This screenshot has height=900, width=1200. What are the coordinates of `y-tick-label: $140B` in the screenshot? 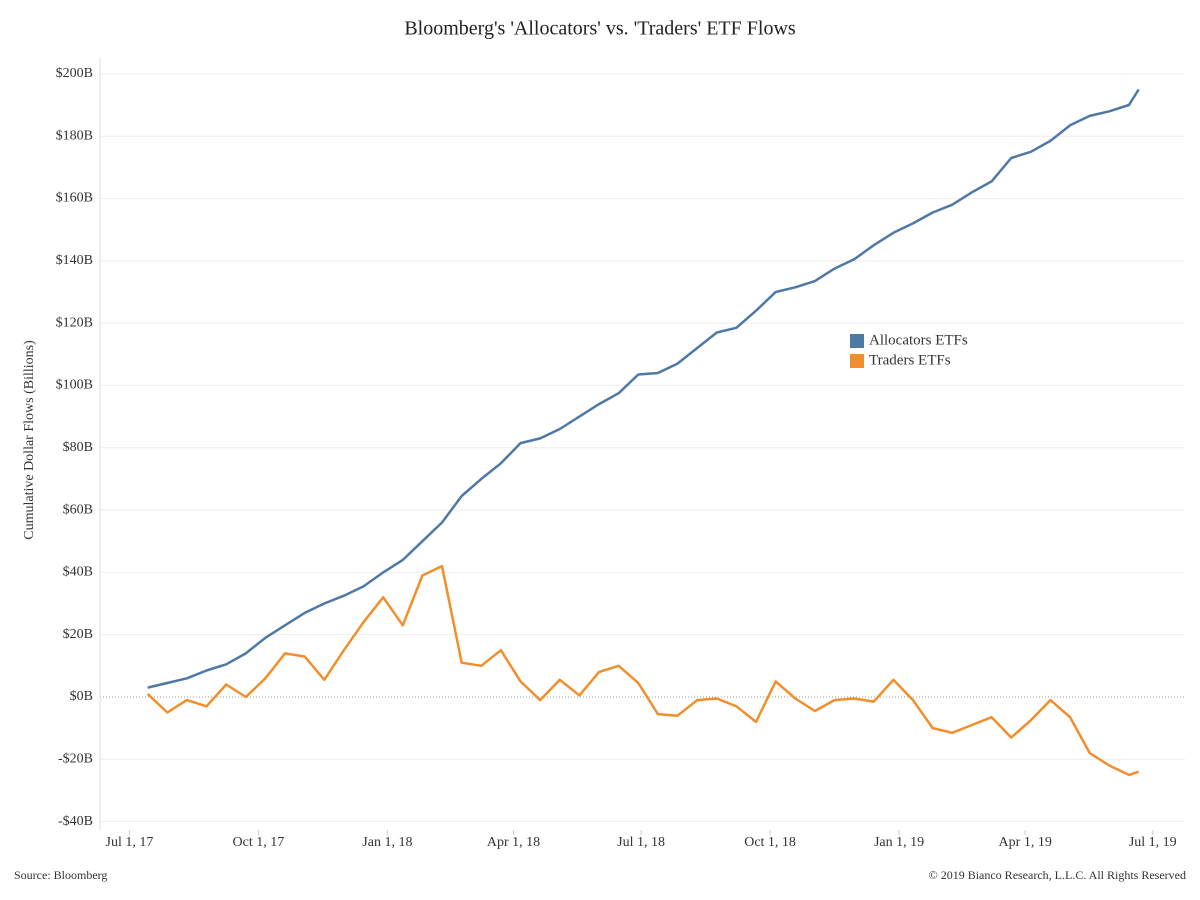 It's located at (74, 260).